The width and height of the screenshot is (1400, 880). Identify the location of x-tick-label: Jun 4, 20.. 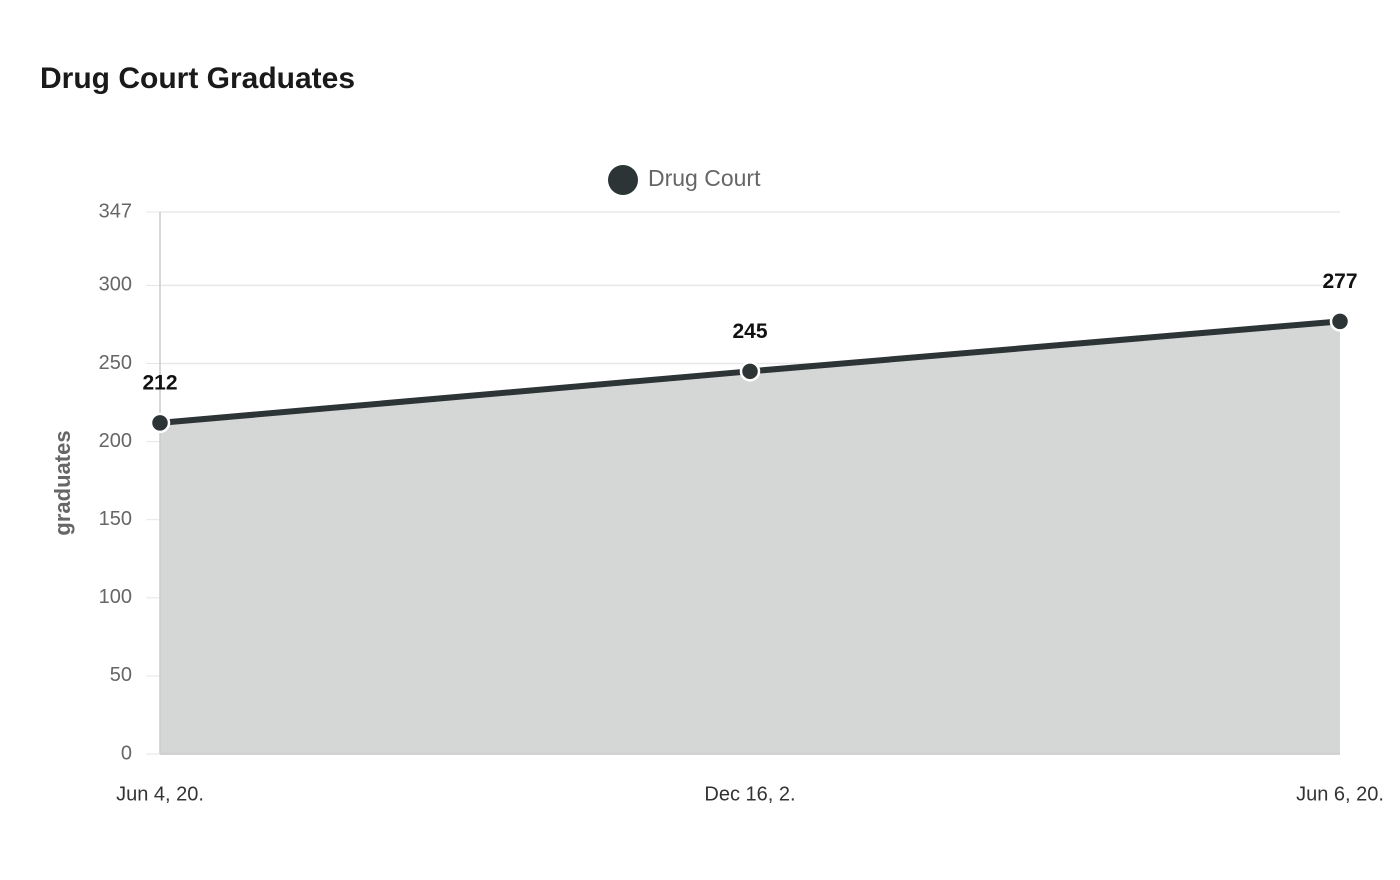
(160, 794).